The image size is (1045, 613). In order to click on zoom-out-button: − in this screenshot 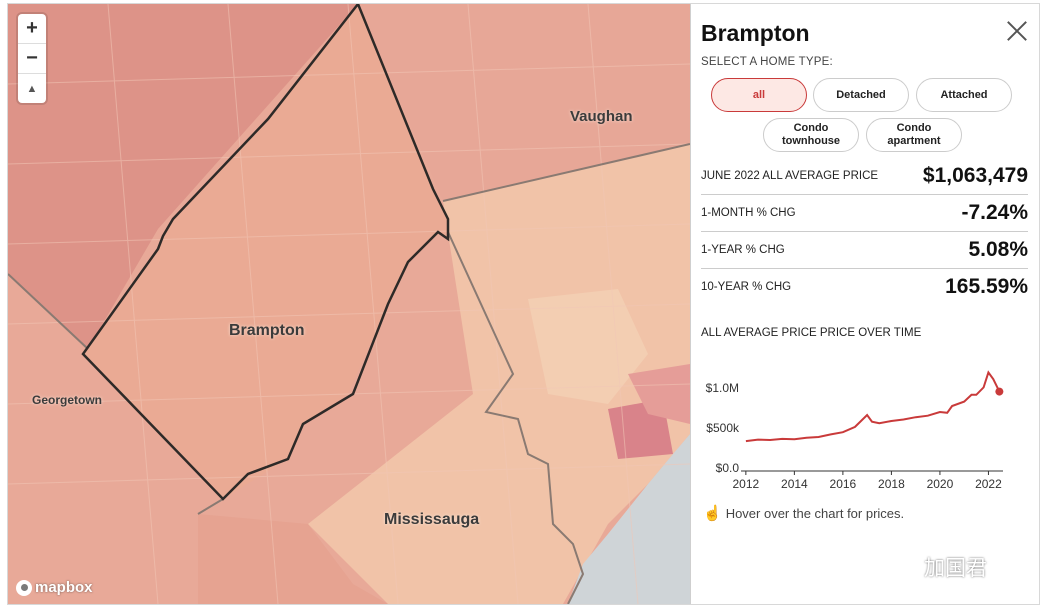, I will do `click(32, 59)`.